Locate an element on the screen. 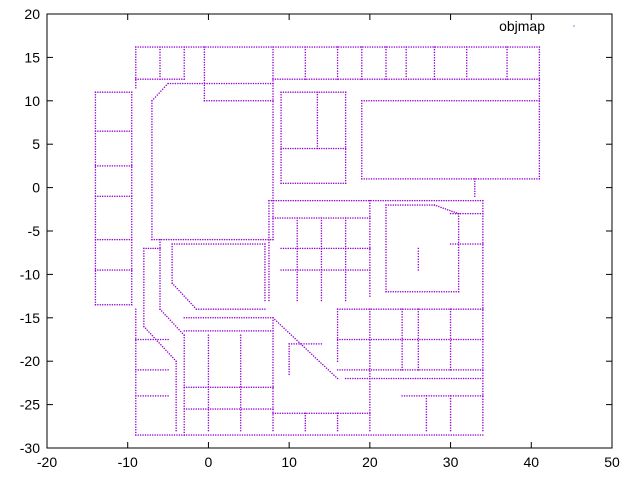 The width and height of the screenshot is (640, 485). y-tick-label: 10 is located at coordinates (32, 101).